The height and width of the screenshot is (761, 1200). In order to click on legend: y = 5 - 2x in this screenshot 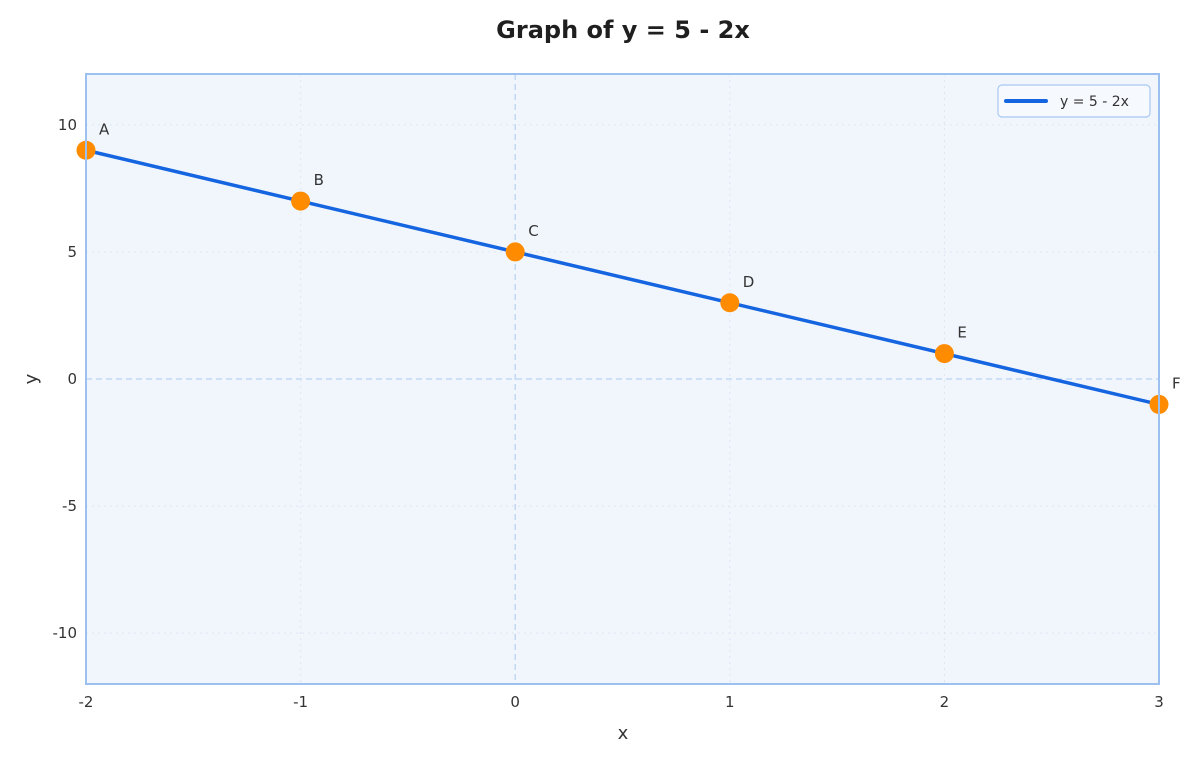, I will do `click(1074, 101)`.